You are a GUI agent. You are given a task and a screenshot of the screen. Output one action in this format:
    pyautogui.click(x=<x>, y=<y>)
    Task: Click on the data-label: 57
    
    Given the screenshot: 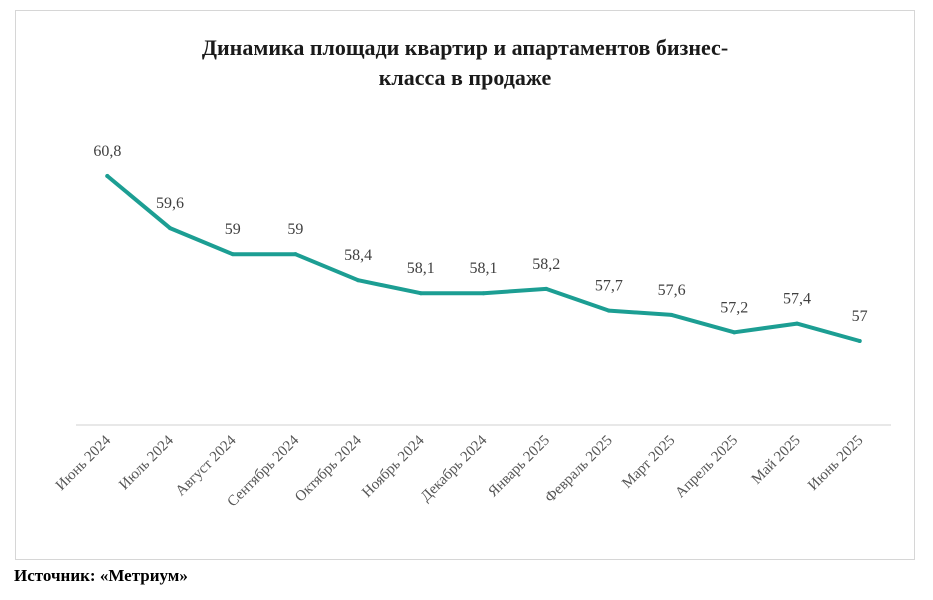 What is the action you would take?
    pyautogui.click(x=860, y=316)
    